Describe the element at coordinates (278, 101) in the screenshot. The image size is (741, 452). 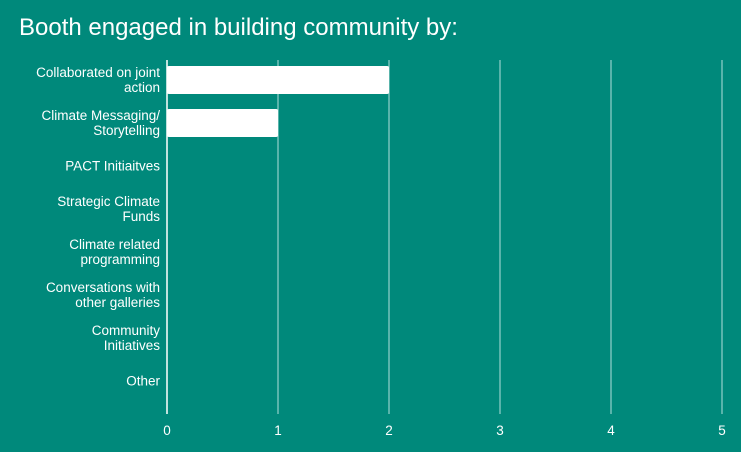
I see `bars` at that location.